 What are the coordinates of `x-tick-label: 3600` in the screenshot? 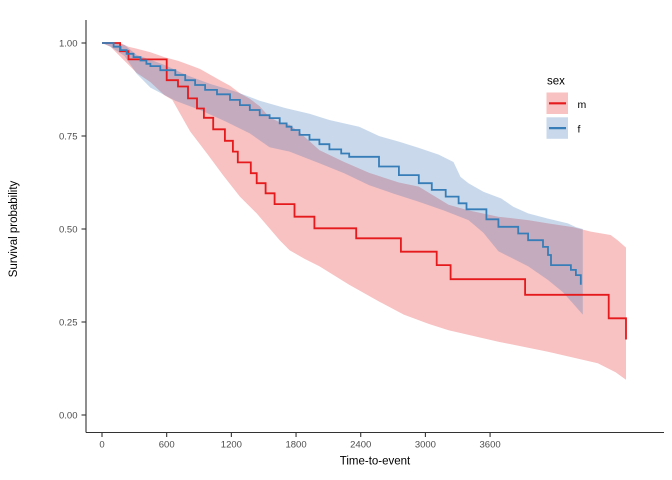 It's located at (490, 445).